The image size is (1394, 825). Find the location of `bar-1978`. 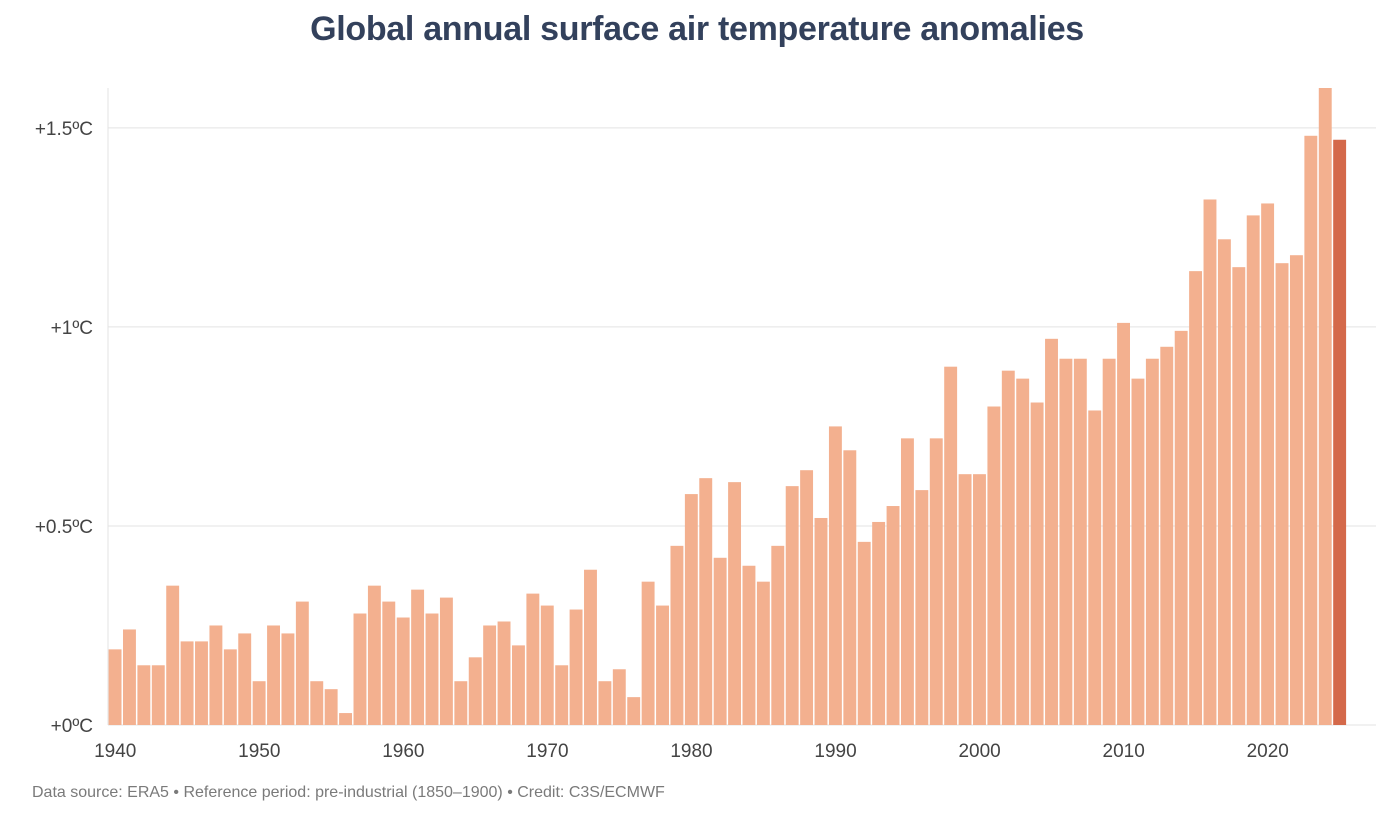

bar-1978 is located at coordinates (662, 665).